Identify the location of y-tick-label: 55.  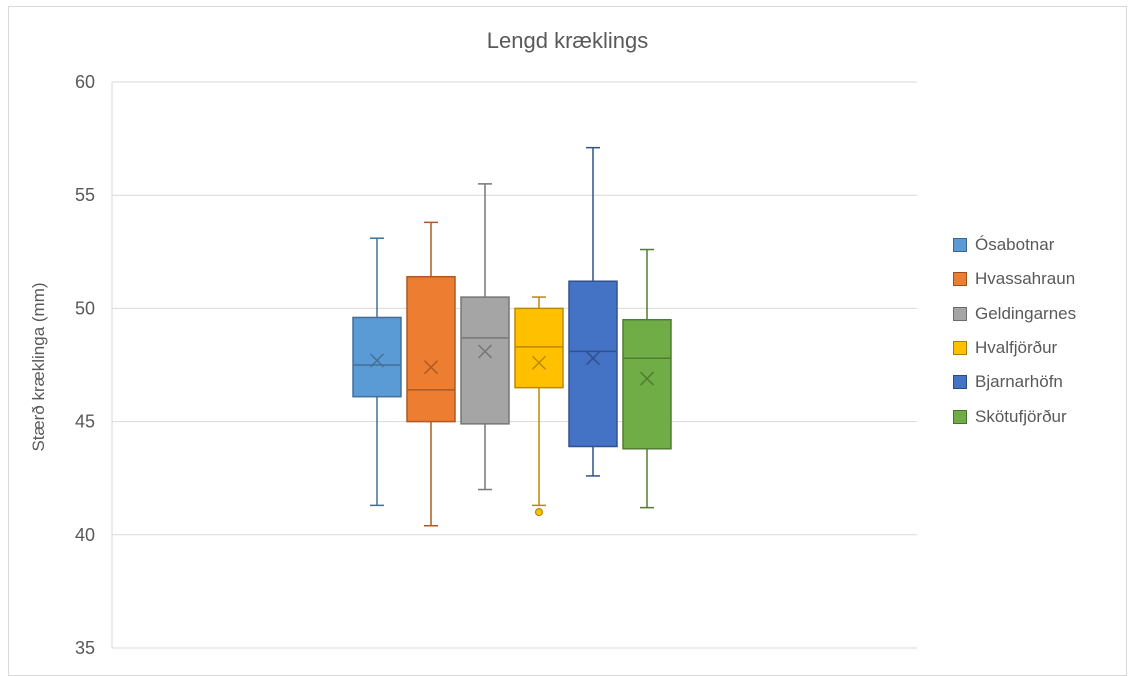
(85, 195).